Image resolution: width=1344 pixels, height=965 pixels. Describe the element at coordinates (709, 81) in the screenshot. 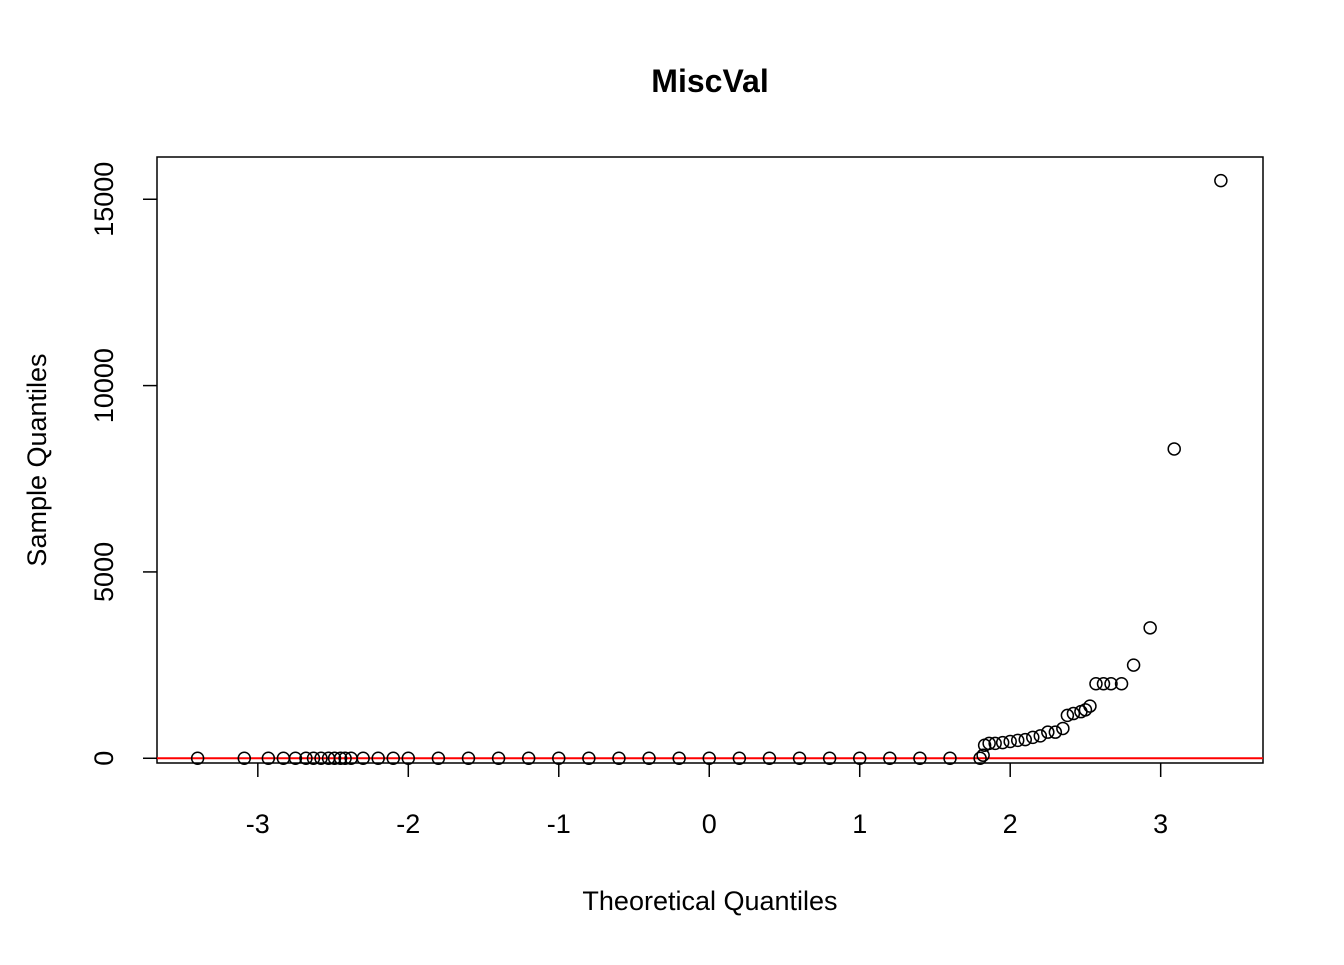

I see `chart-title: MiscVal` at that location.